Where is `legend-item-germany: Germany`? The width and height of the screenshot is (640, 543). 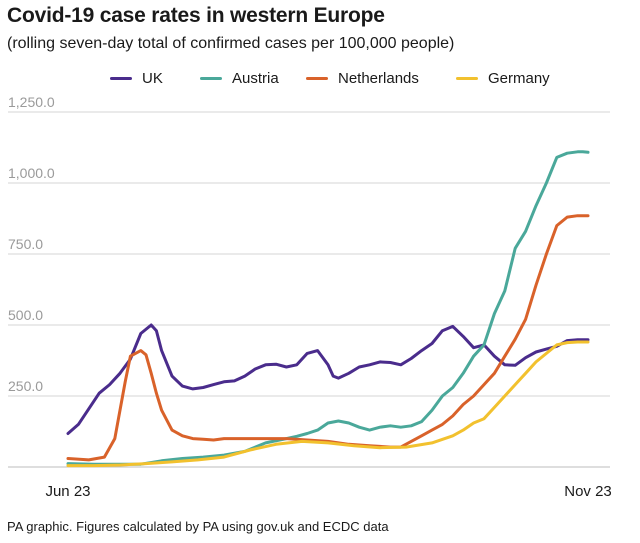 legend-item-germany: Germany is located at coordinates (503, 78).